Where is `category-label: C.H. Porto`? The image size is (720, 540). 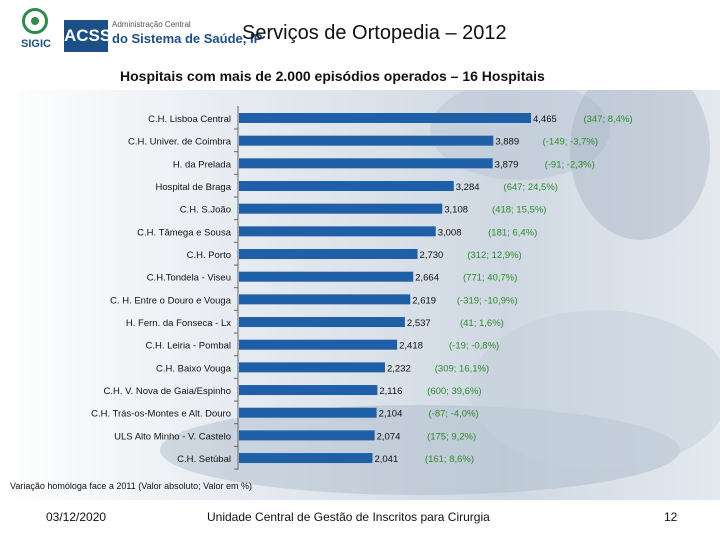
category-label: C.H. Porto is located at coordinates (209, 255).